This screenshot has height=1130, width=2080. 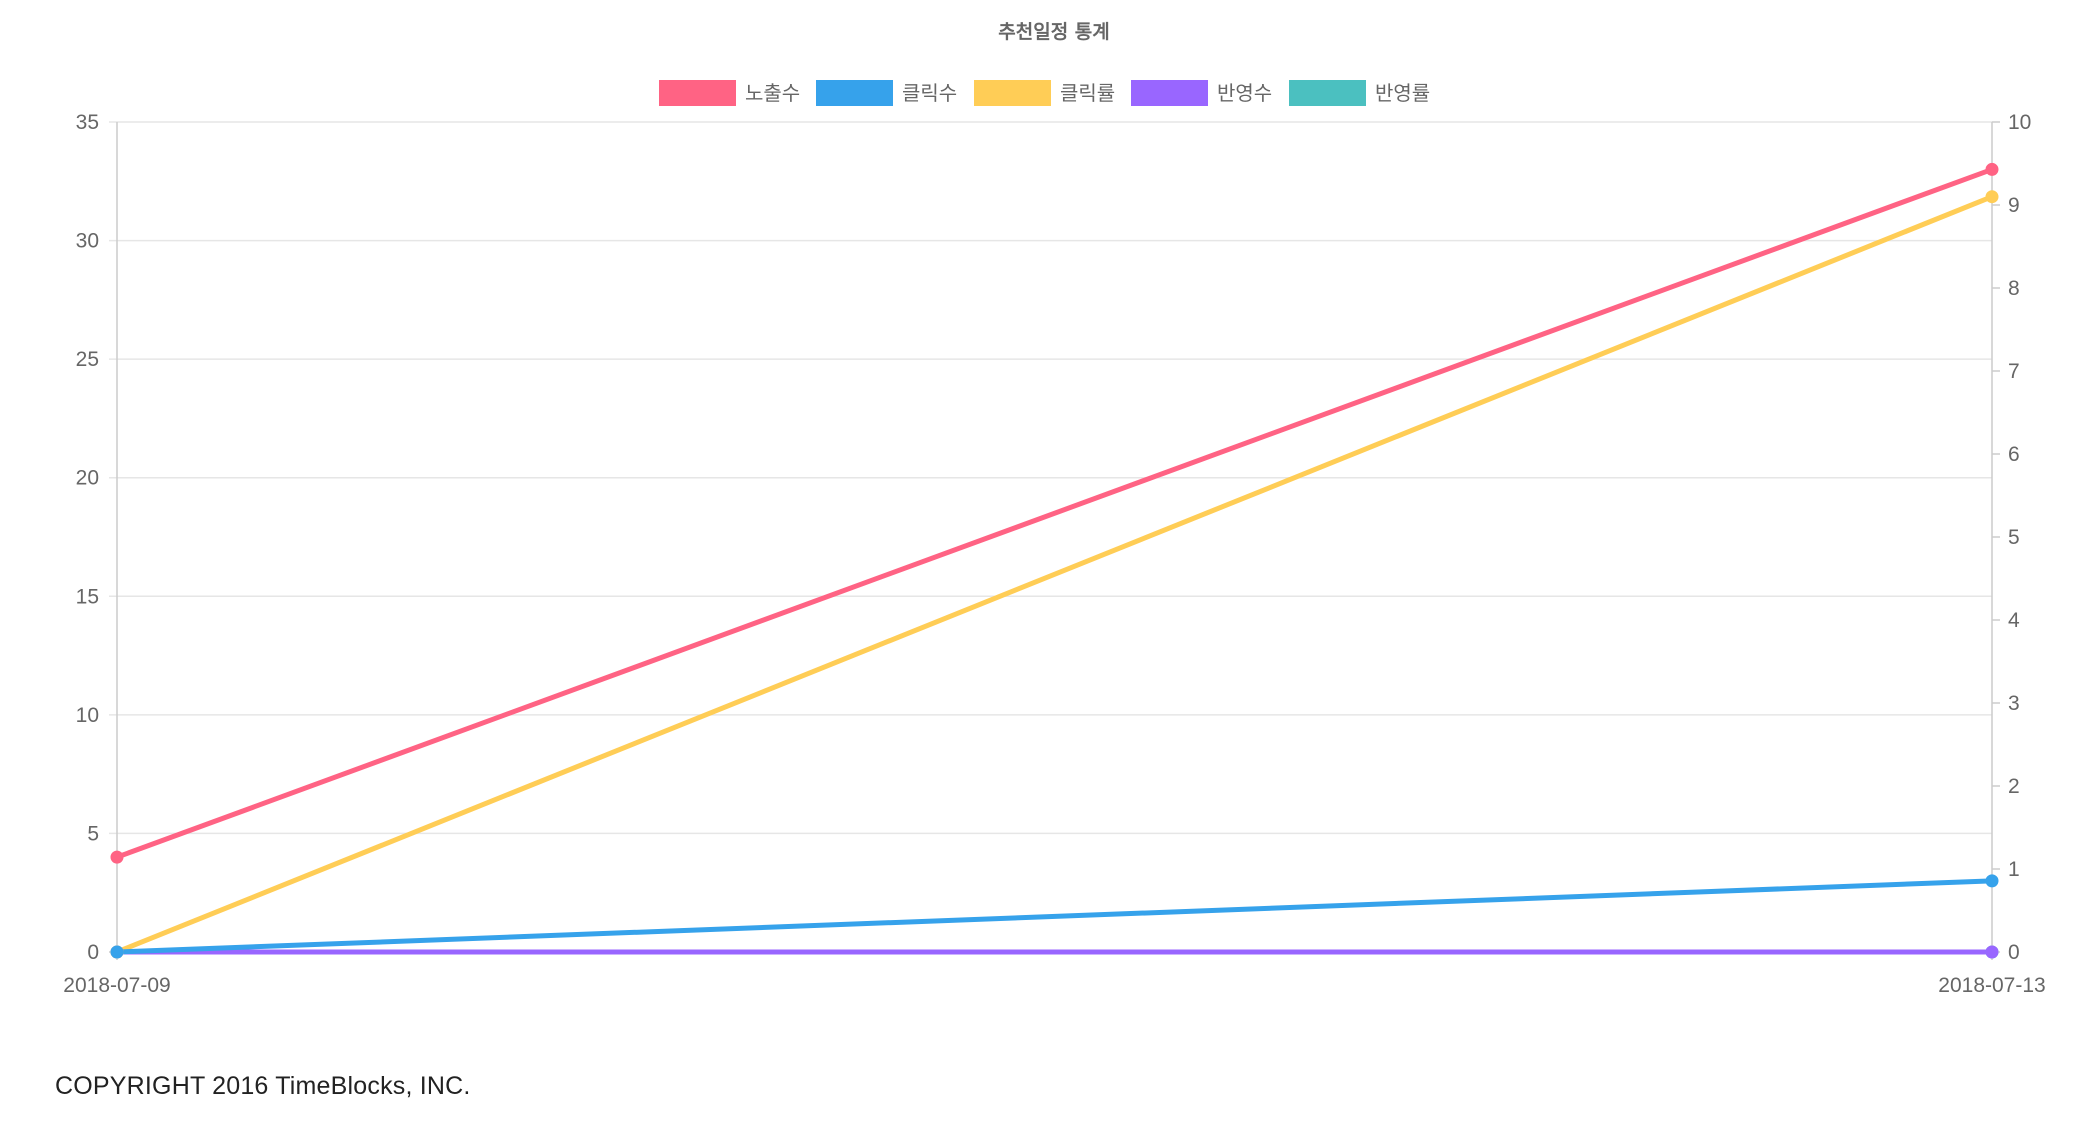 What do you see at coordinates (2014, 537) in the screenshot?
I see `y-right-tick-label: 5` at bounding box center [2014, 537].